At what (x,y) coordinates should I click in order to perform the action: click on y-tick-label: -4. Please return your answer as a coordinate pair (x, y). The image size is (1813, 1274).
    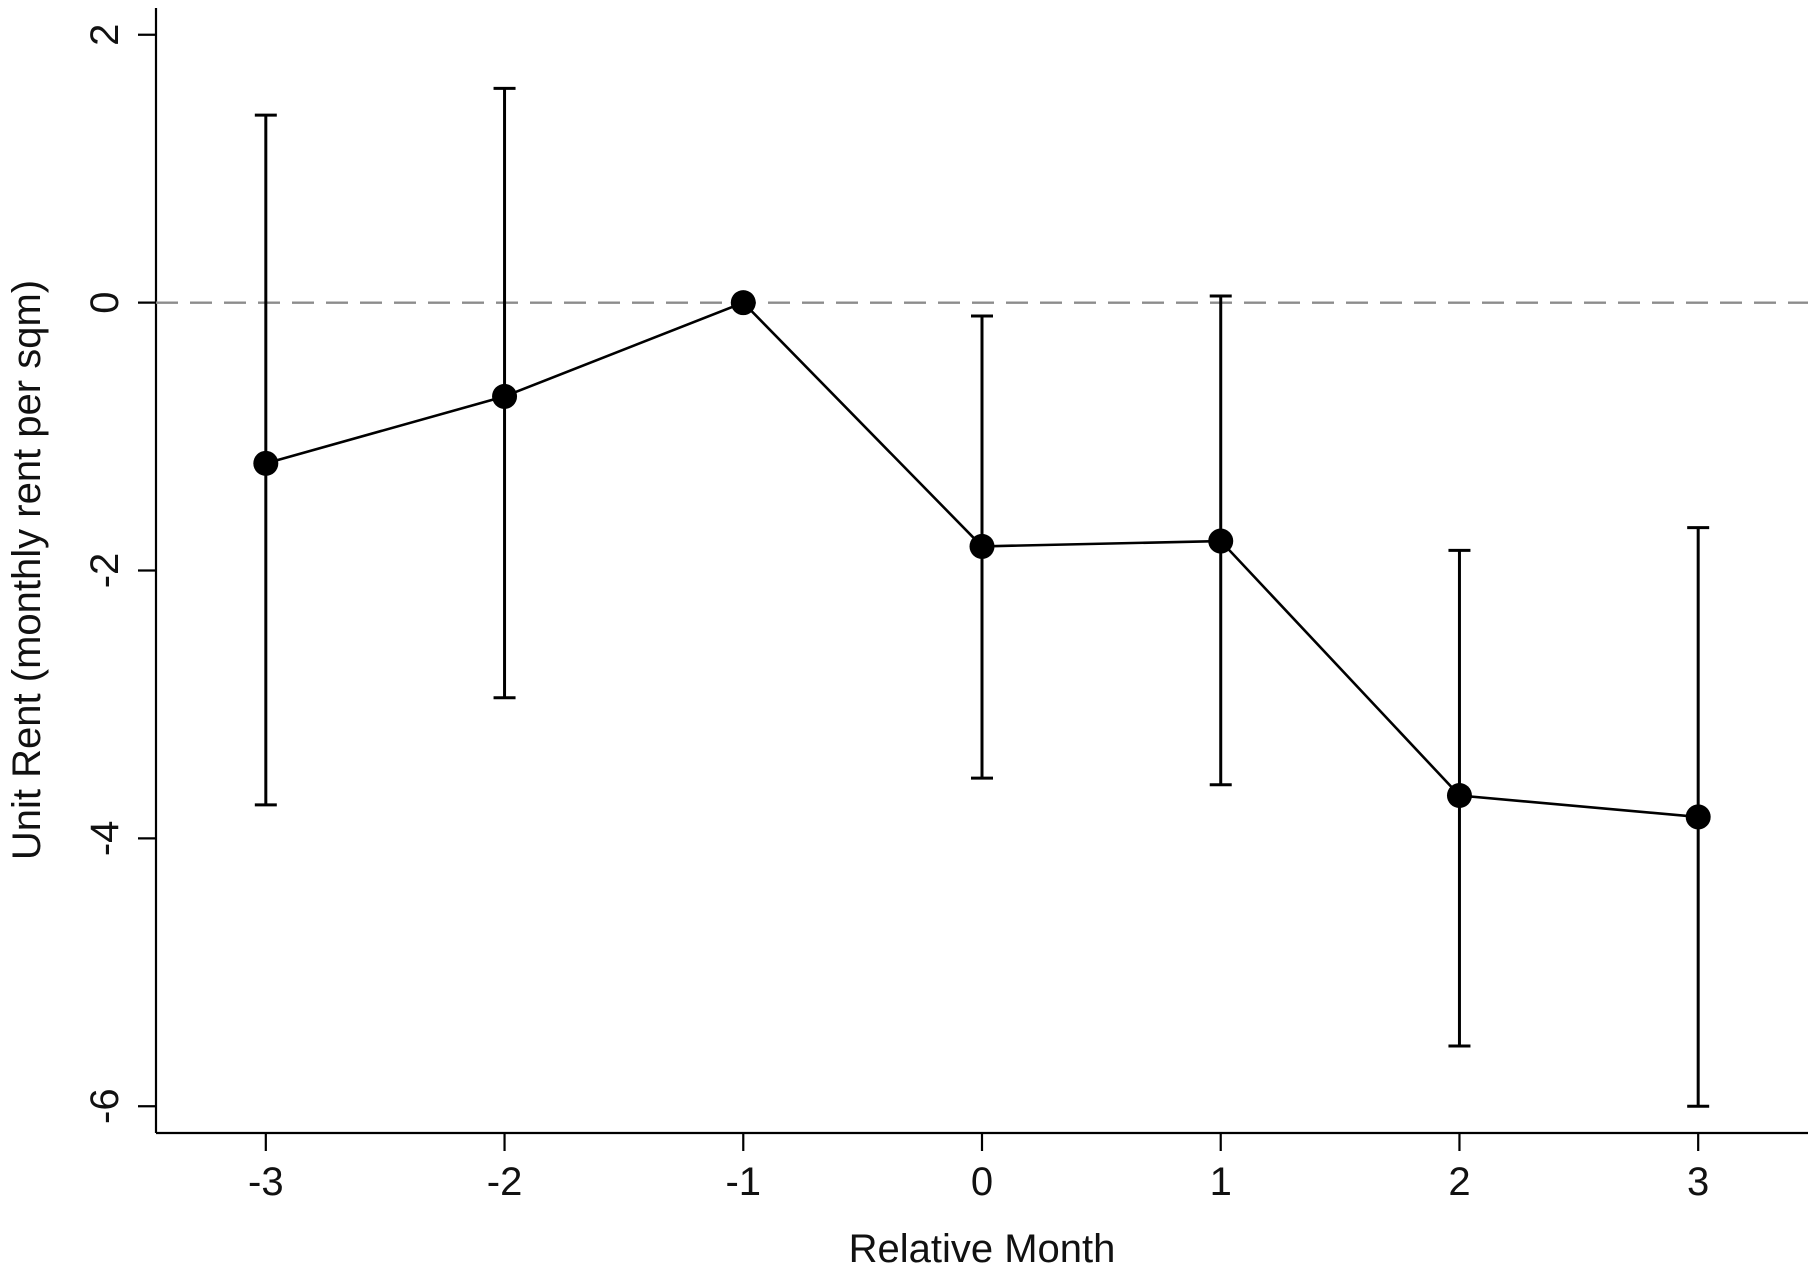
    Looking at the image, I should click on (105, 839).